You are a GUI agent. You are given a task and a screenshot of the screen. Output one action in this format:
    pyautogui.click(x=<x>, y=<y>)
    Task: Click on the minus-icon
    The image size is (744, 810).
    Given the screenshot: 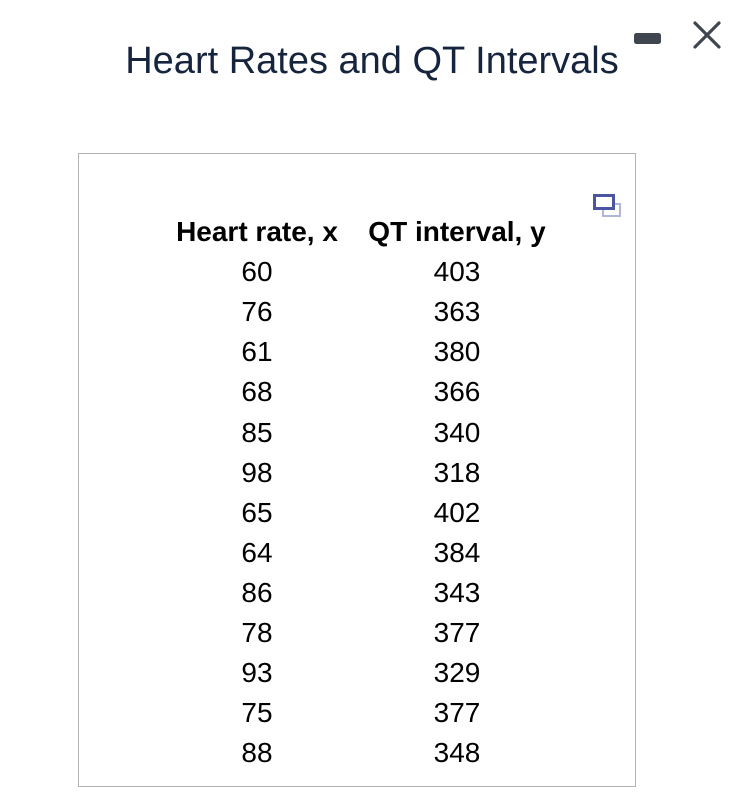 What is the action you would take?
    pyautogui.click(x=647, y=38)
    